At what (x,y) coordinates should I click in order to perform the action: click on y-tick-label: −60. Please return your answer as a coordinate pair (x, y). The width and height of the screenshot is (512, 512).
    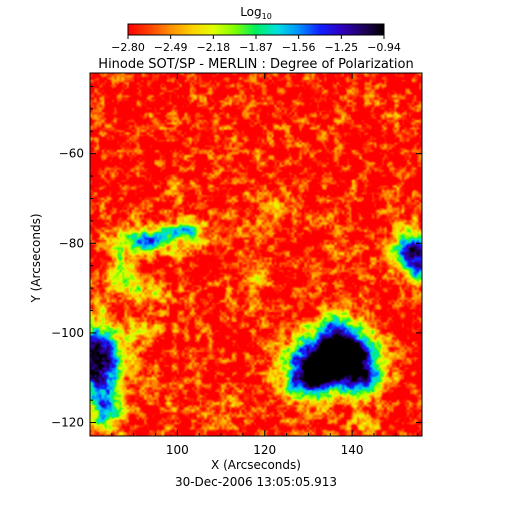
    Looking at the image, I should click on (71, 154).